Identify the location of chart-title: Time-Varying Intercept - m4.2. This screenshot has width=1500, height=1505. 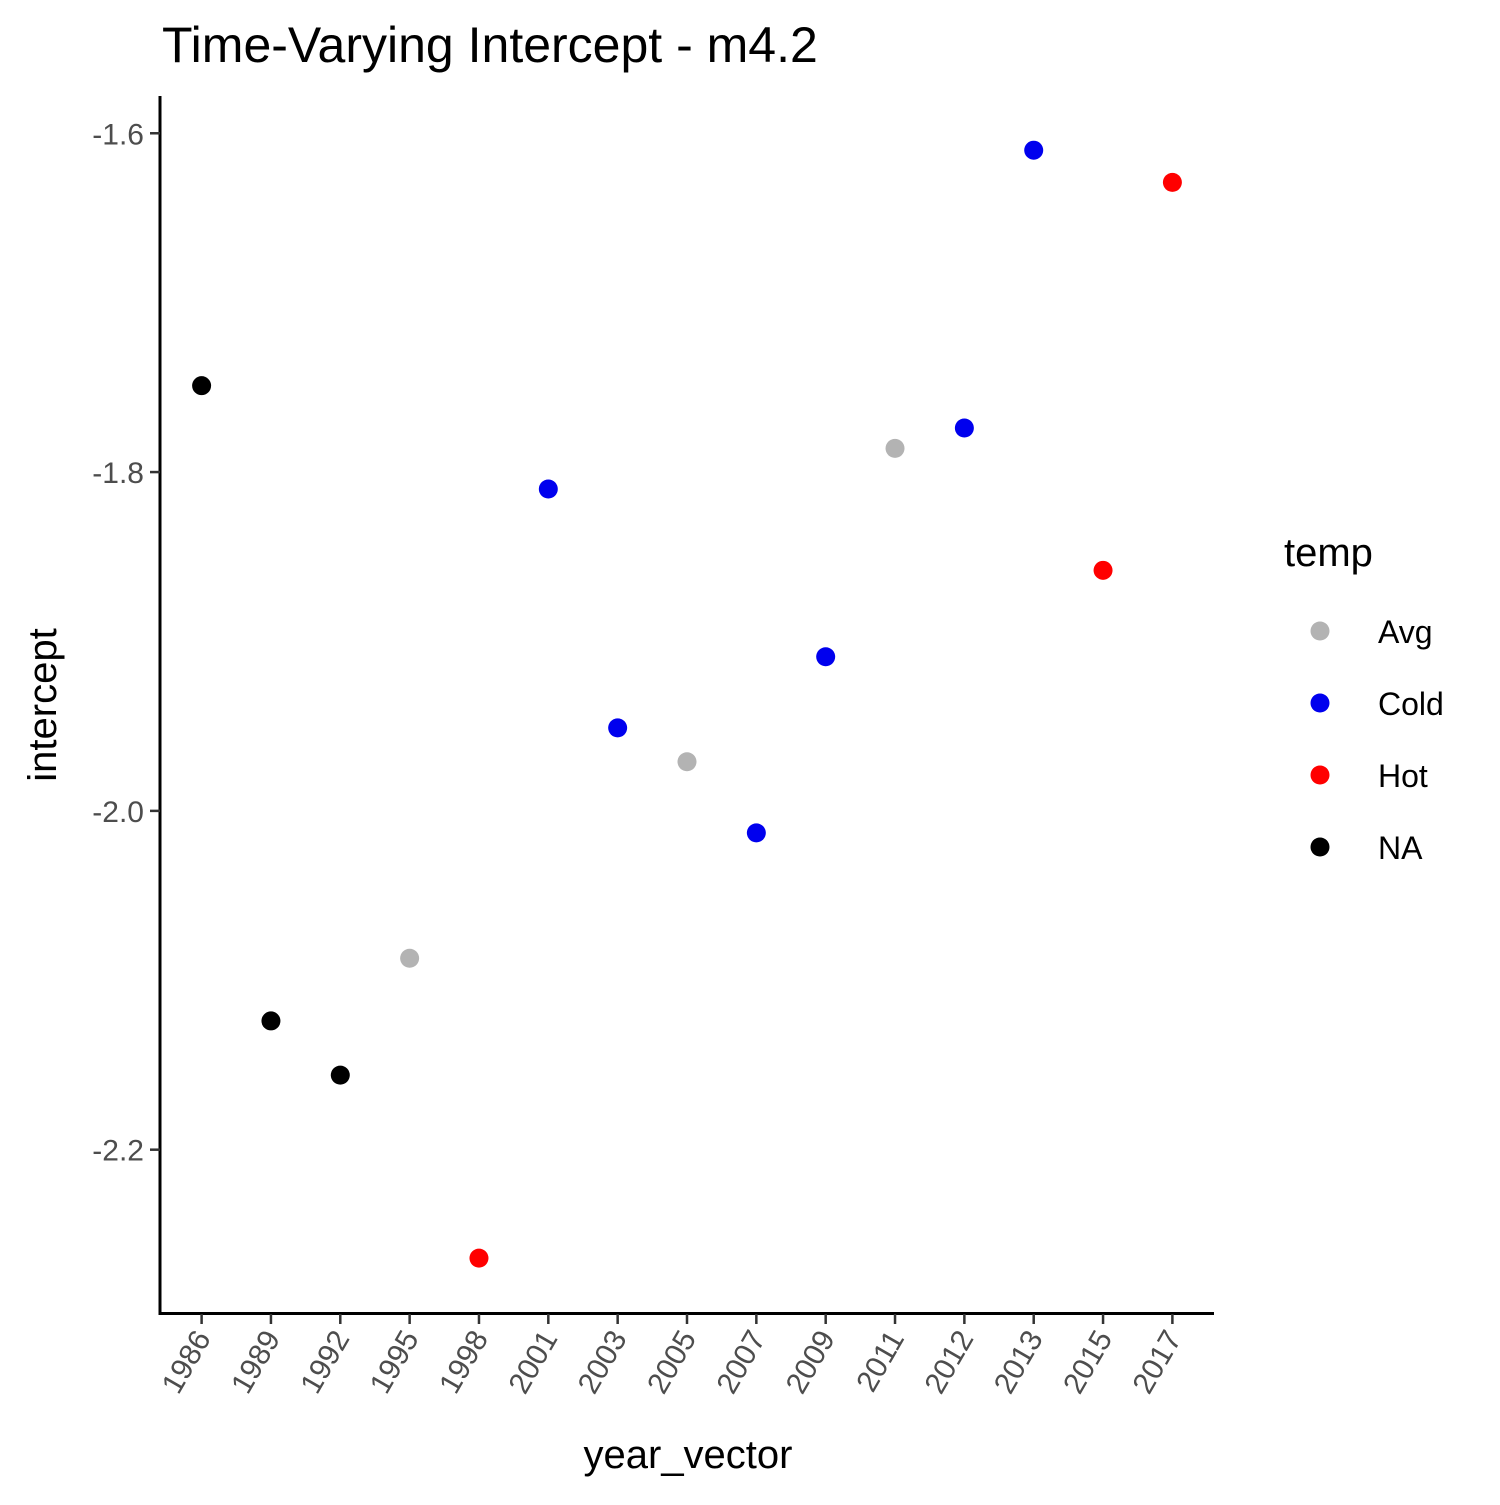
(490, 45).